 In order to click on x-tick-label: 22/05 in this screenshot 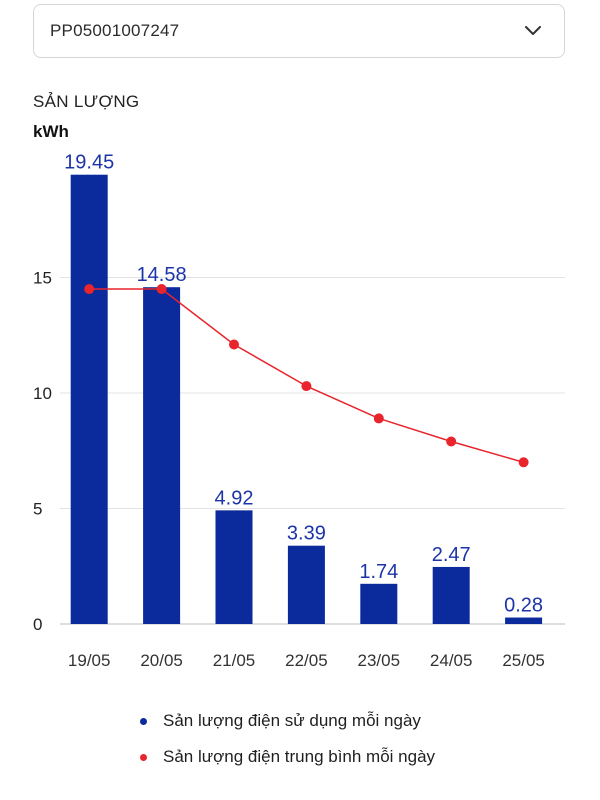, I will do `click(306, 660)`.